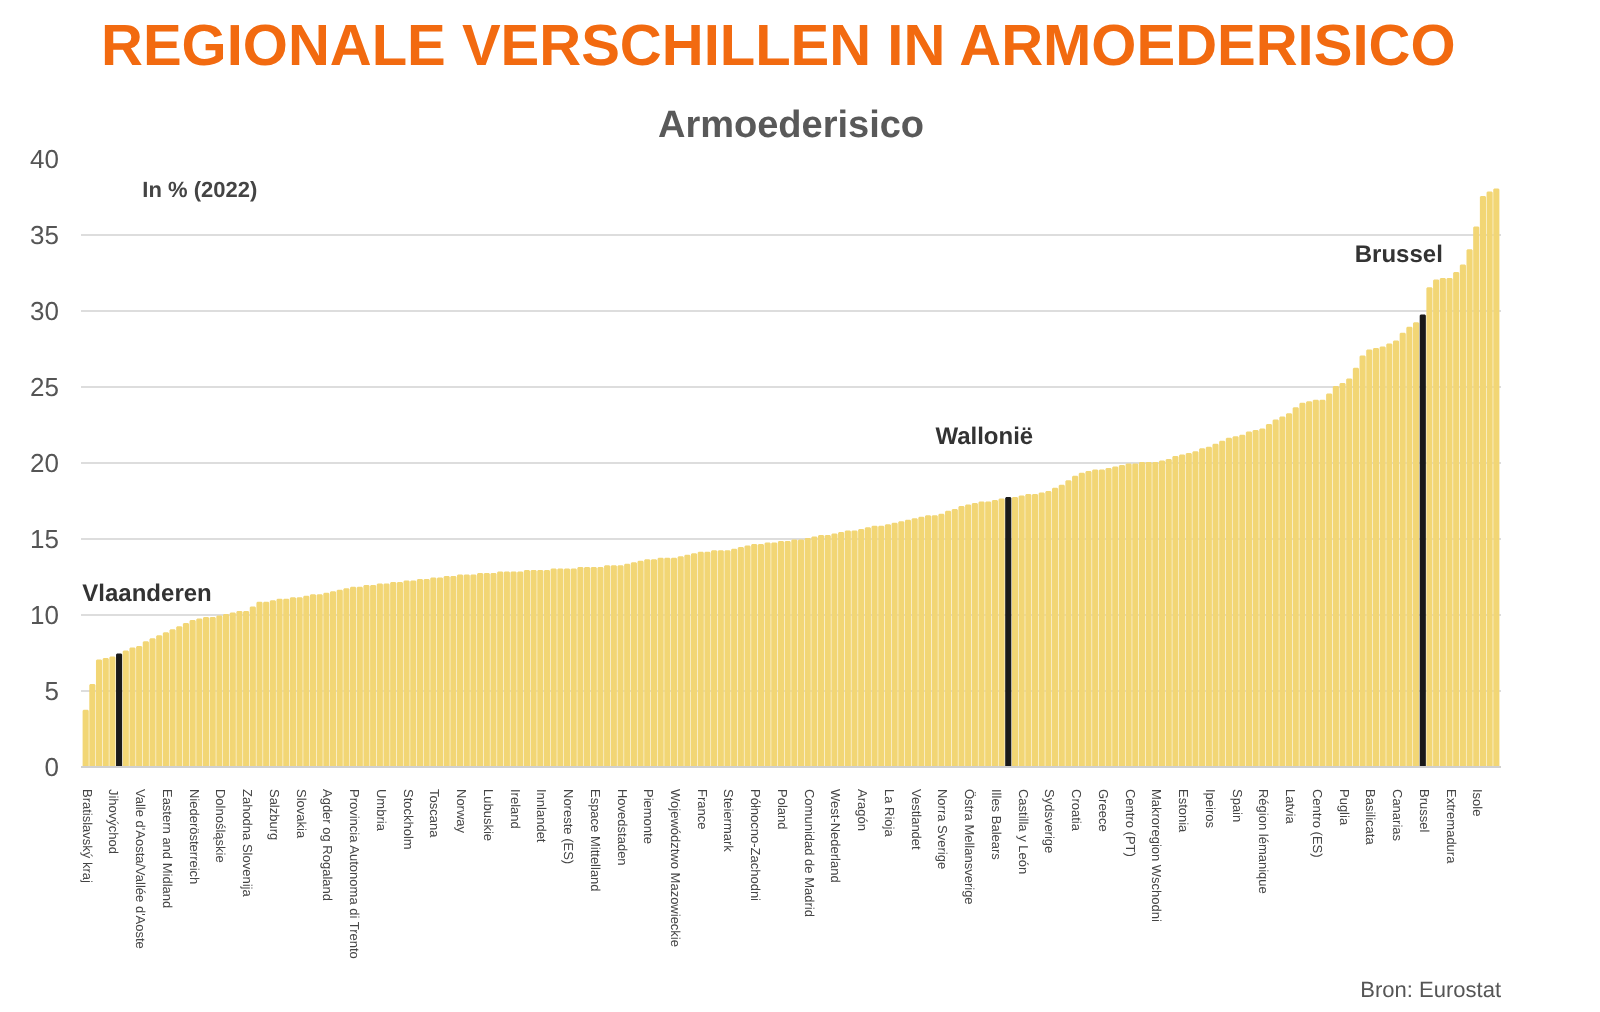 The height and width of the screenshot is (1012, 1600). What do you see at coordinates (1431, 991) in the screenshot?
I see `text: Bron: Eurostat` at bounding box center [1431, 991].